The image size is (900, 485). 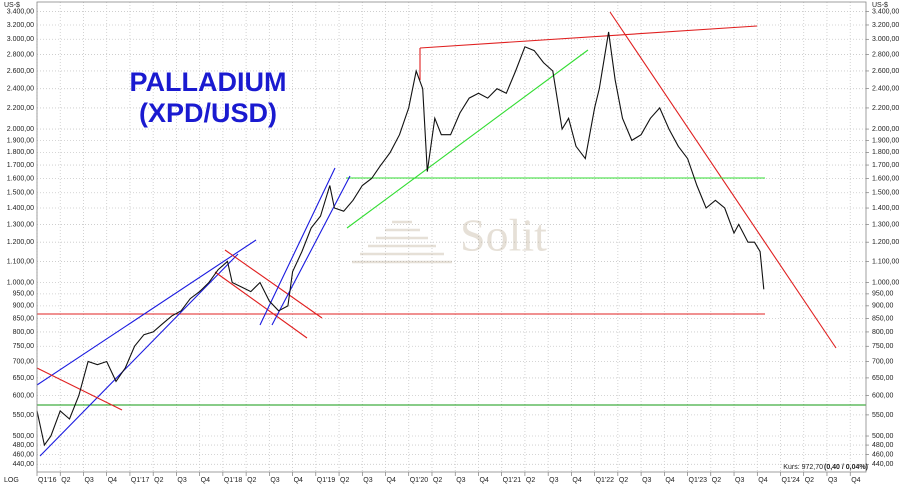 What do you see at coordinates (883, 332) in the screenshot?
I see `y-tick-label: 800,00` at bounding box center [883, 332].